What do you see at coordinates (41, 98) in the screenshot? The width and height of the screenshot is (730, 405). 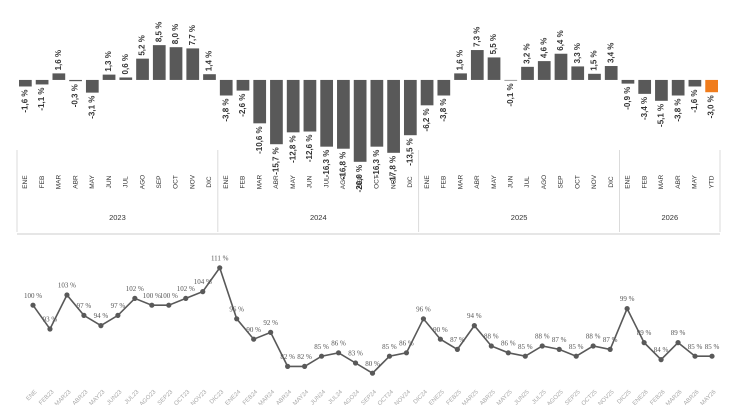 I see `value-label: -1,1 %` at bounding box center [41, 98].